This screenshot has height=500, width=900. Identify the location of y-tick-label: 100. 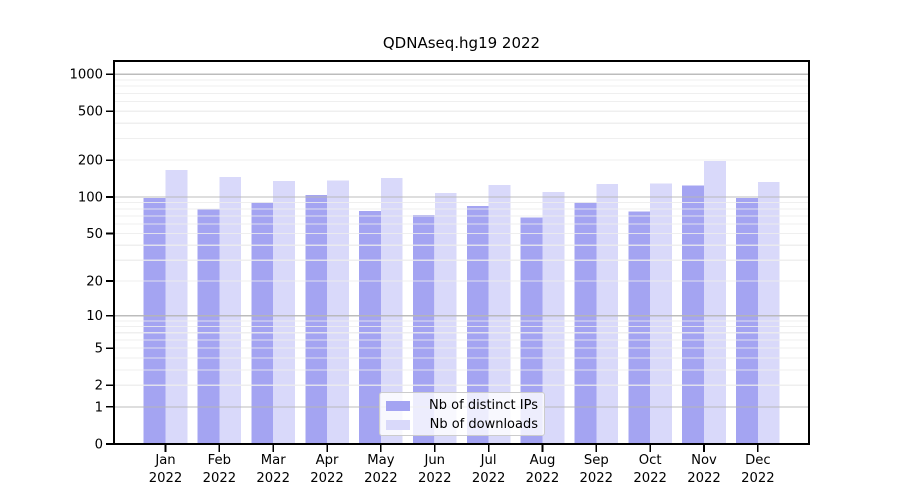
(90, 197).